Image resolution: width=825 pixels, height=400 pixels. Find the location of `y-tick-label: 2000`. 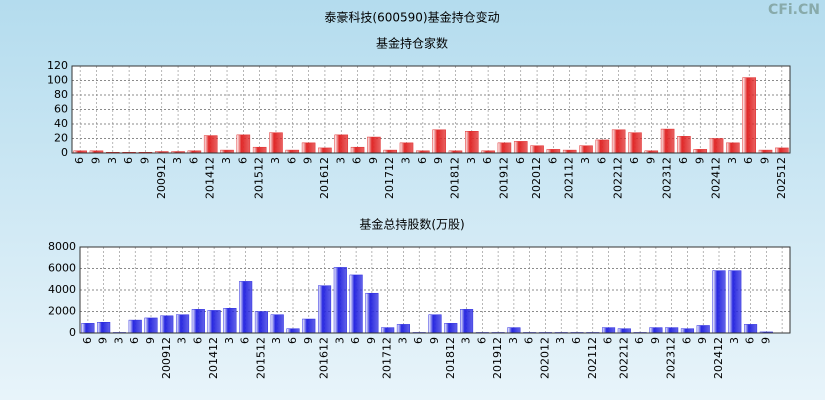

y-tick-label: 2000 is located at coordinates (62, 311).